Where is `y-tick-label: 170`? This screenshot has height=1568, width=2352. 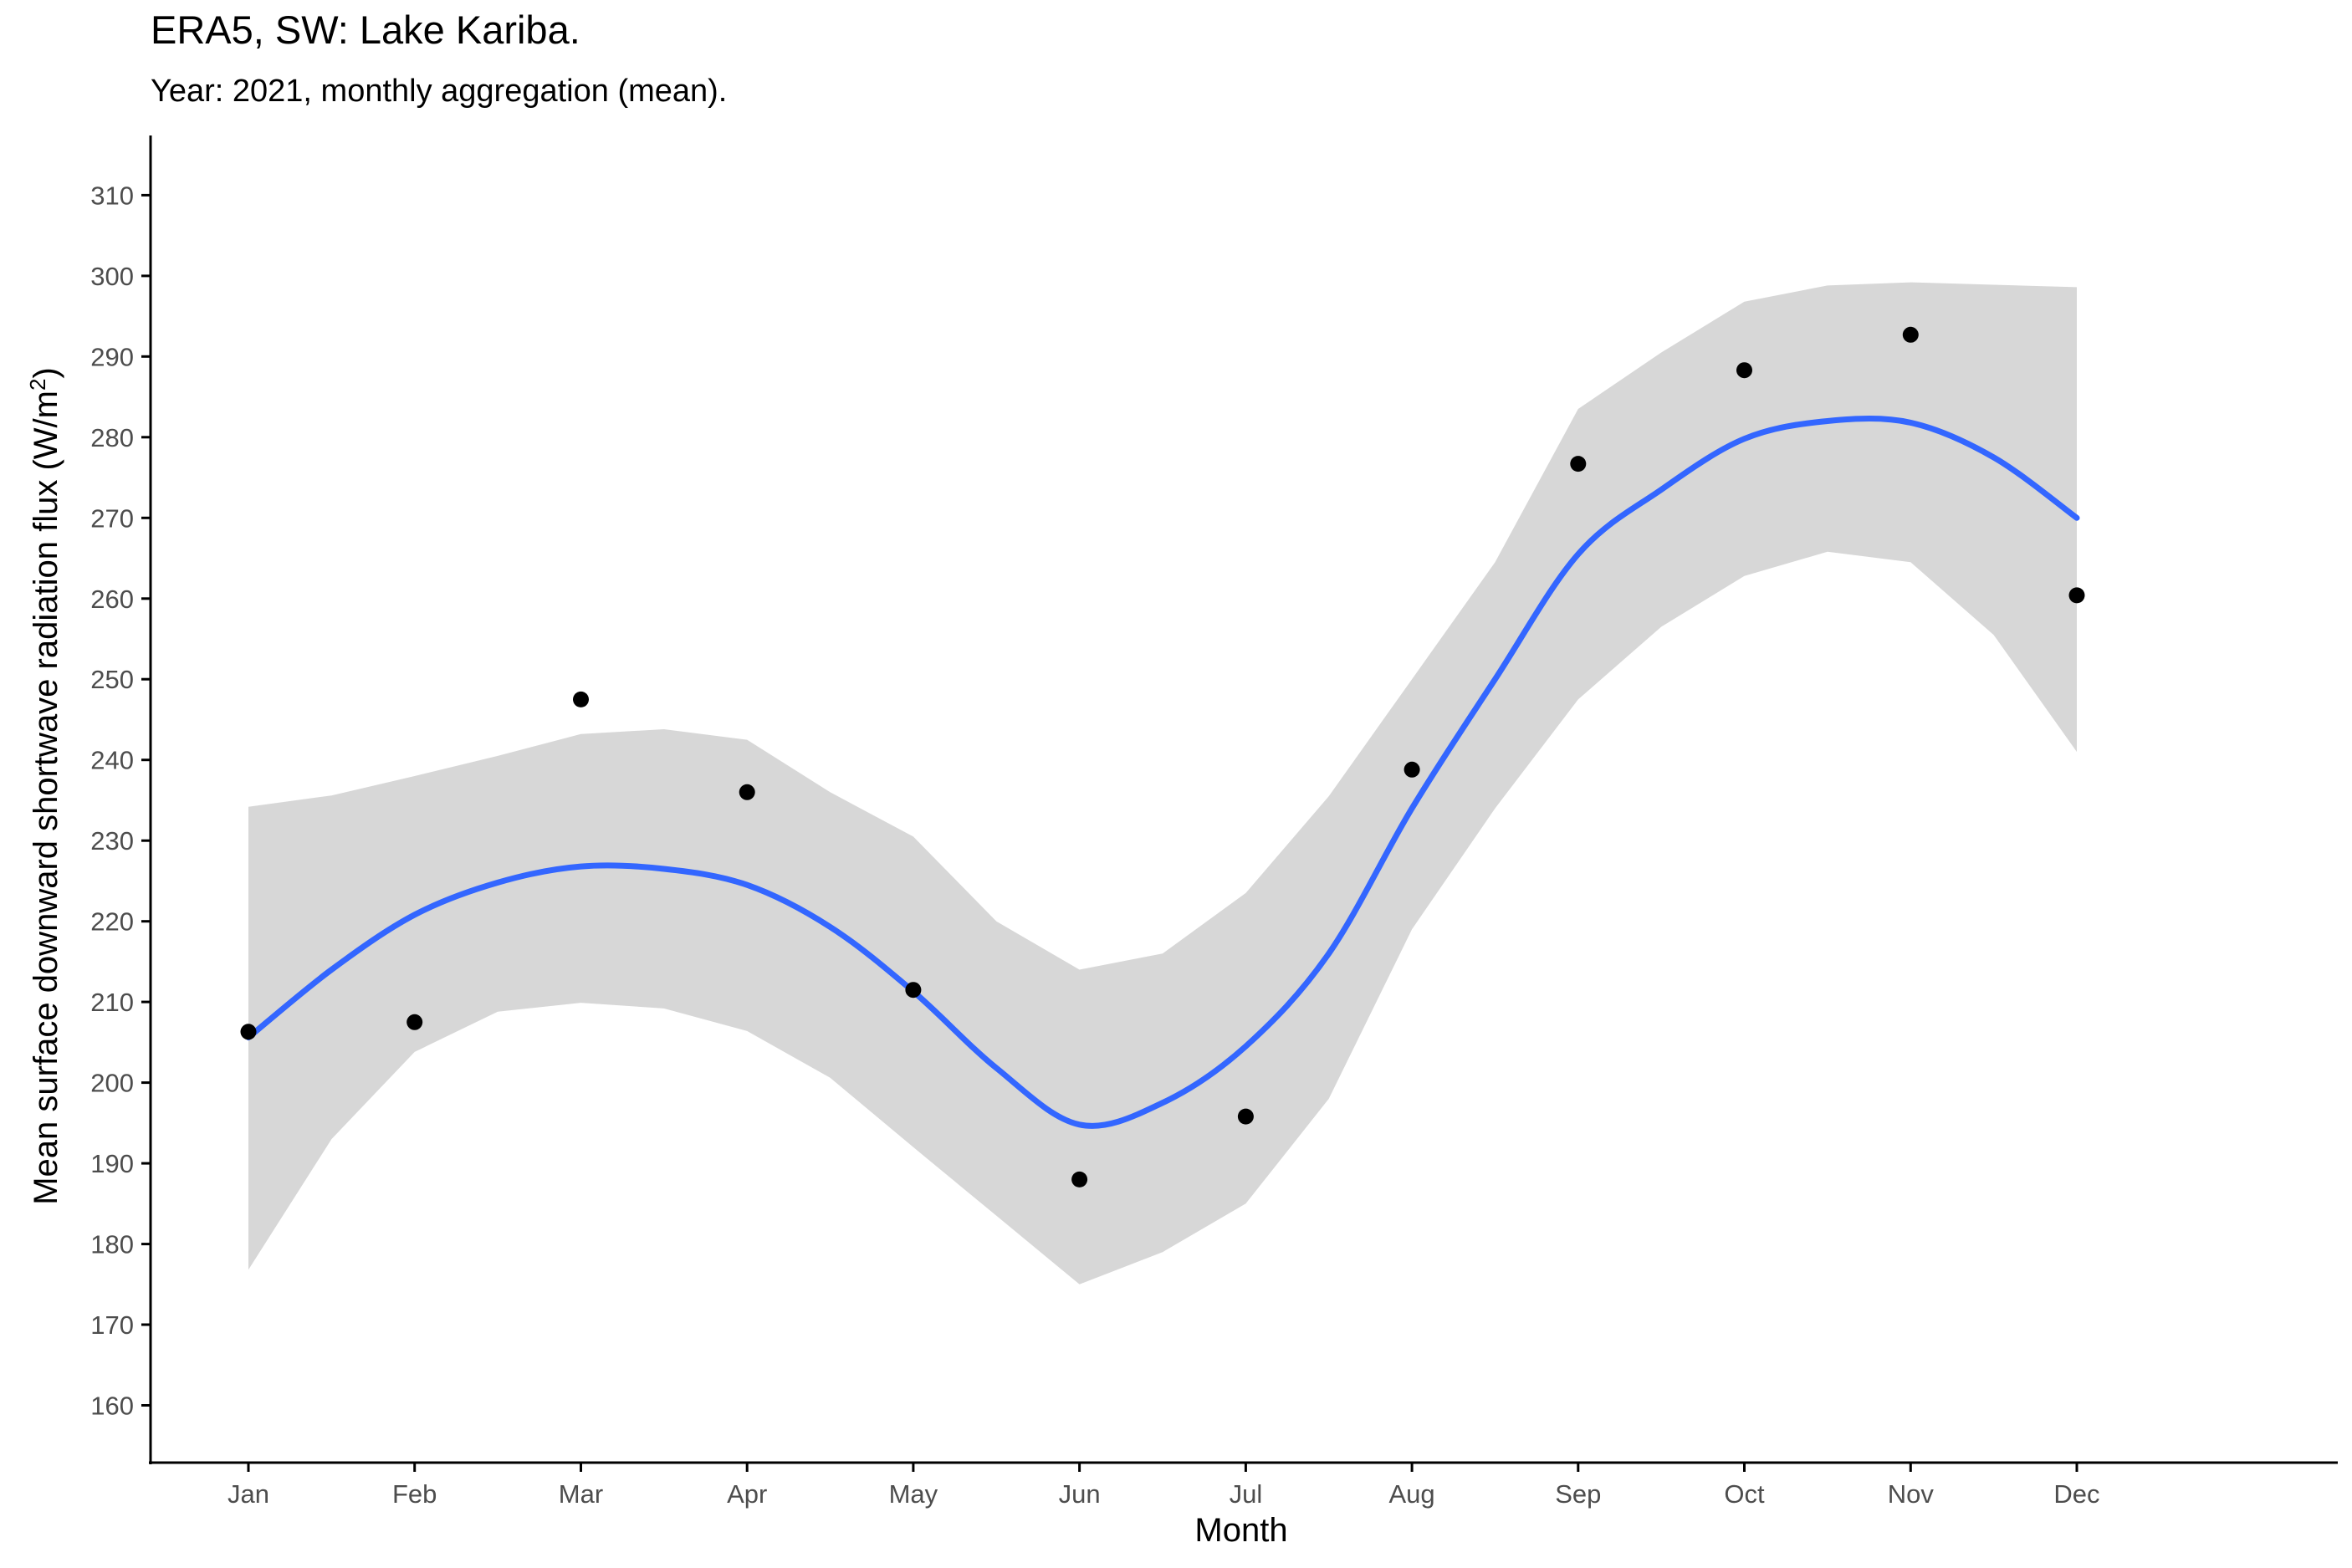
y-tick-label: 170 is located at coordinates (112, 1325).